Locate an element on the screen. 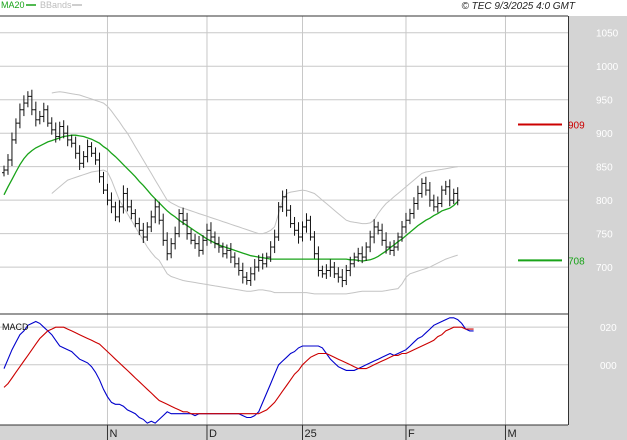  time-axis-labels: N D 25 F M is located at coordinates (311, 432).